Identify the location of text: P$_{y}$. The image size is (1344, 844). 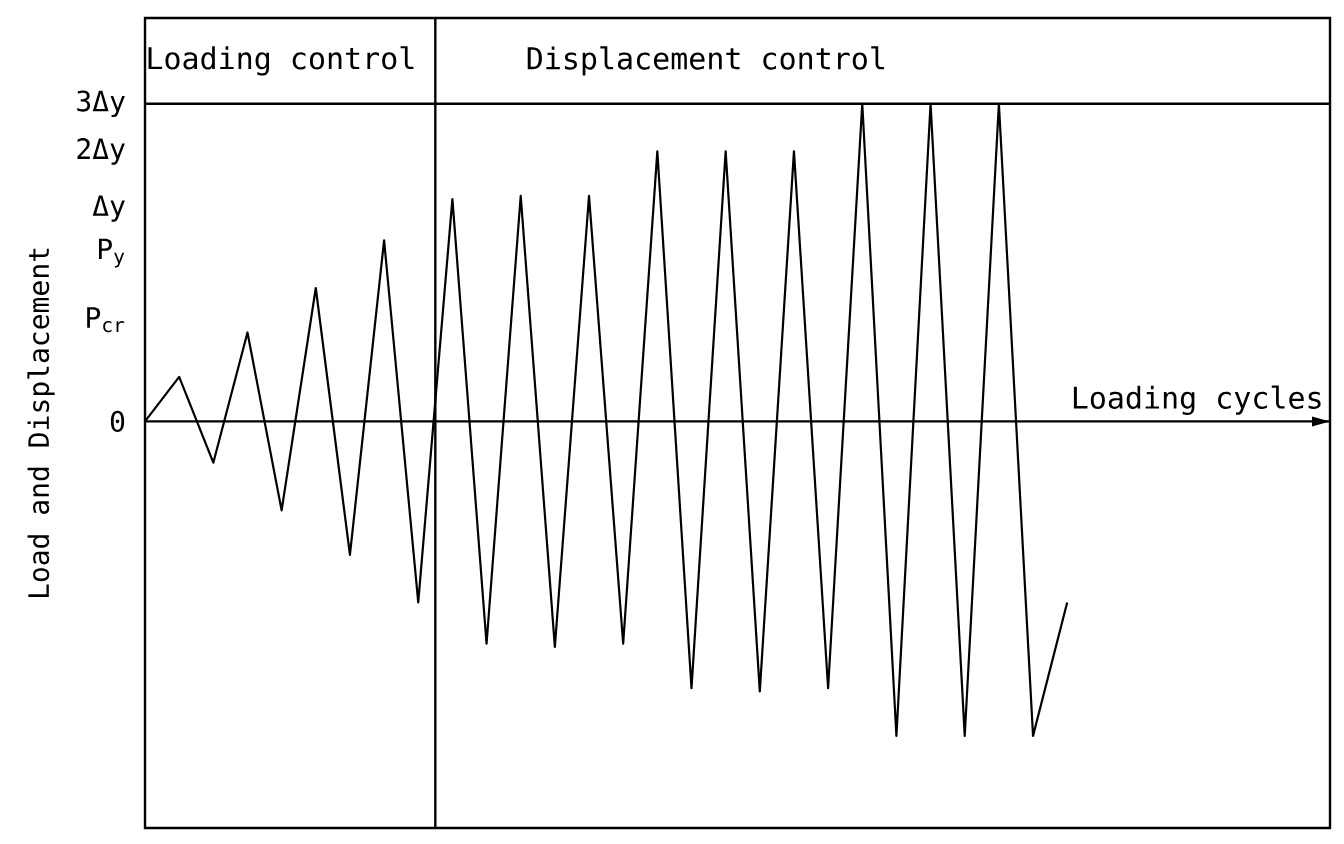
(111, 253).